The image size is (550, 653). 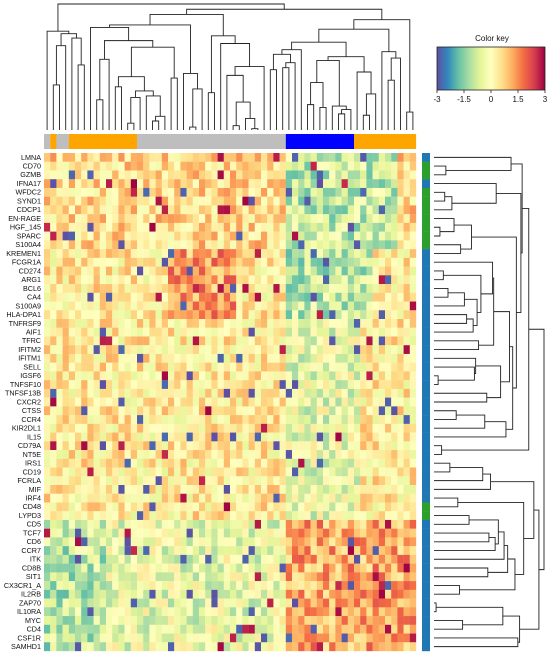 What do you see at coordinates (426, 332) in the screenshot?
I see `row-group-segment` at bounding box center [426, 332].